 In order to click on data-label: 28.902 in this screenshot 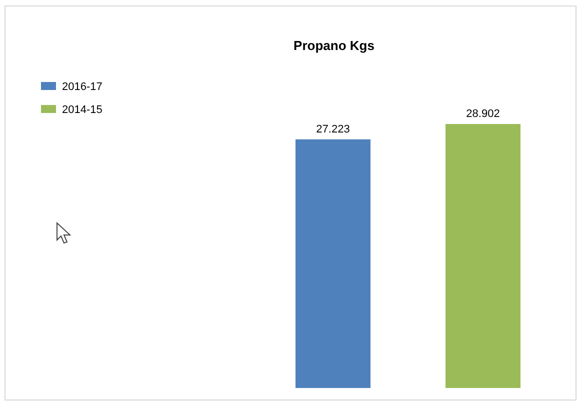, I will do `click(483, 114)`.